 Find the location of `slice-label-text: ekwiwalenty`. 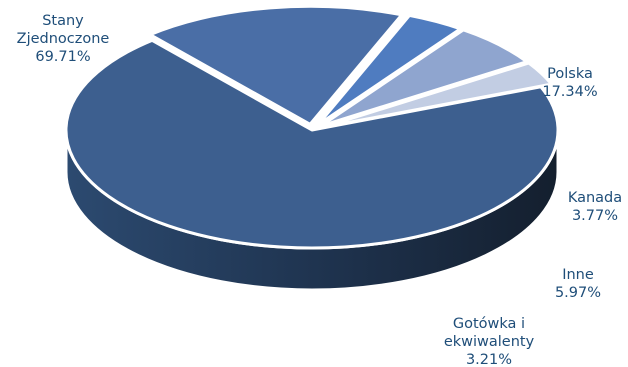

slice-label-text: ekwiwalenty is located at coordinates (489, 342).